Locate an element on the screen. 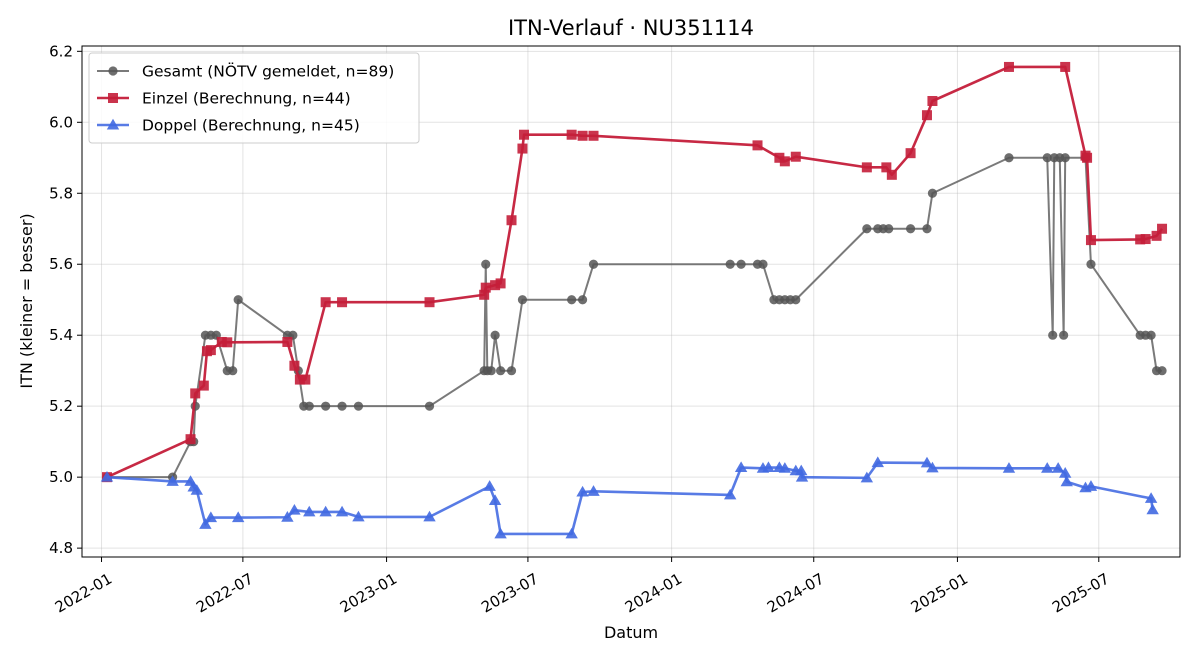  y-tick-label: 6.2 is located at coordinates (61, 51).